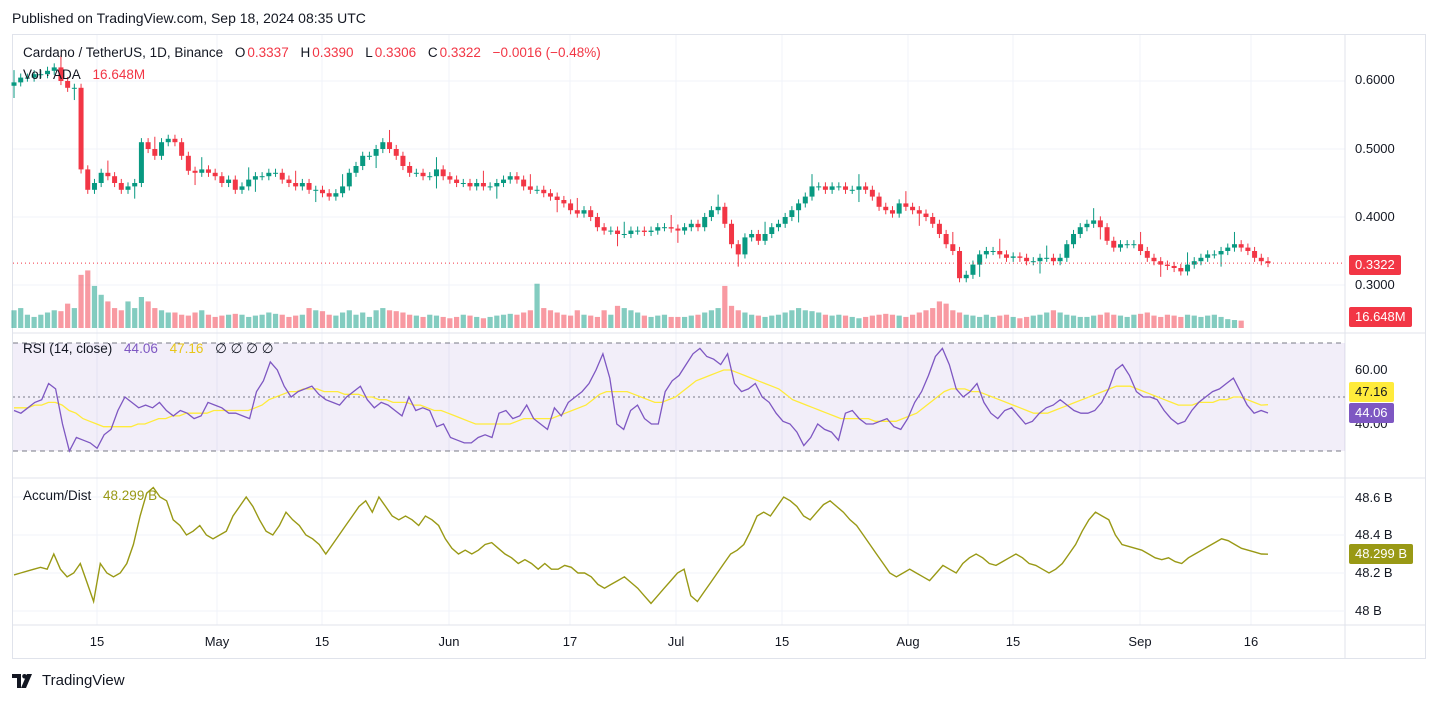  I want to click on volume-legend: Vol · ADA 16.648M, so click(85, 74).